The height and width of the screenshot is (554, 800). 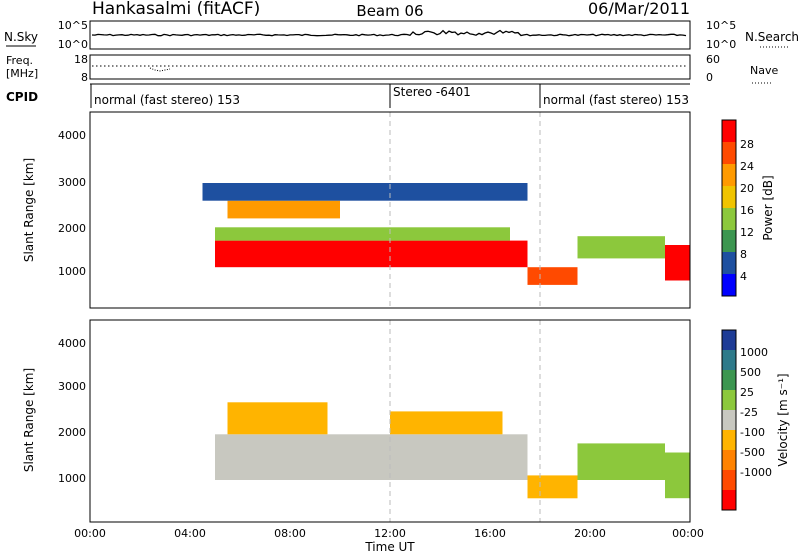 I want to click on date-title: 06/Mar/2011, so click(x=639, y=9).